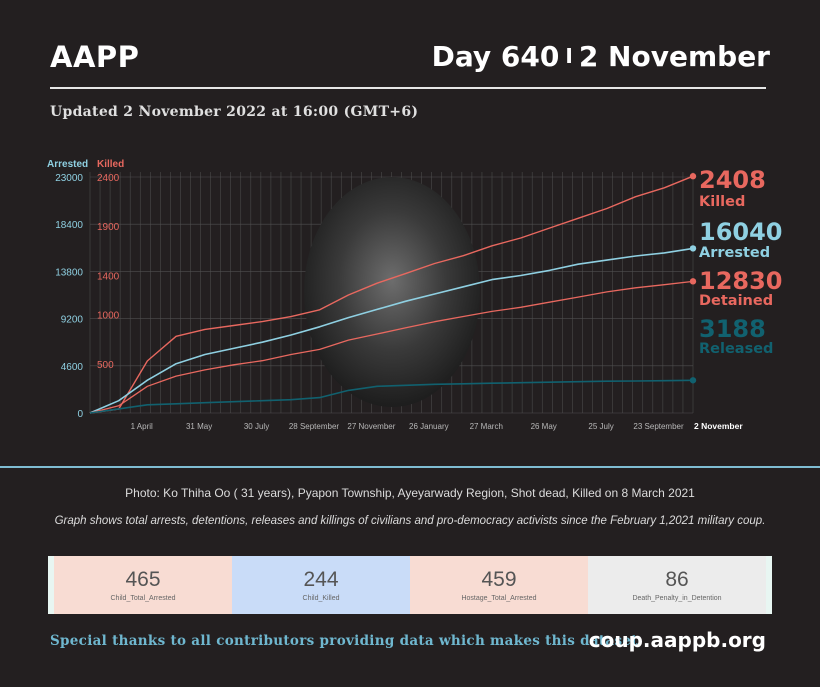  Describe the element at coordinates (674, 56) in the screenshot. I see `current-date: 2 November` at that location.